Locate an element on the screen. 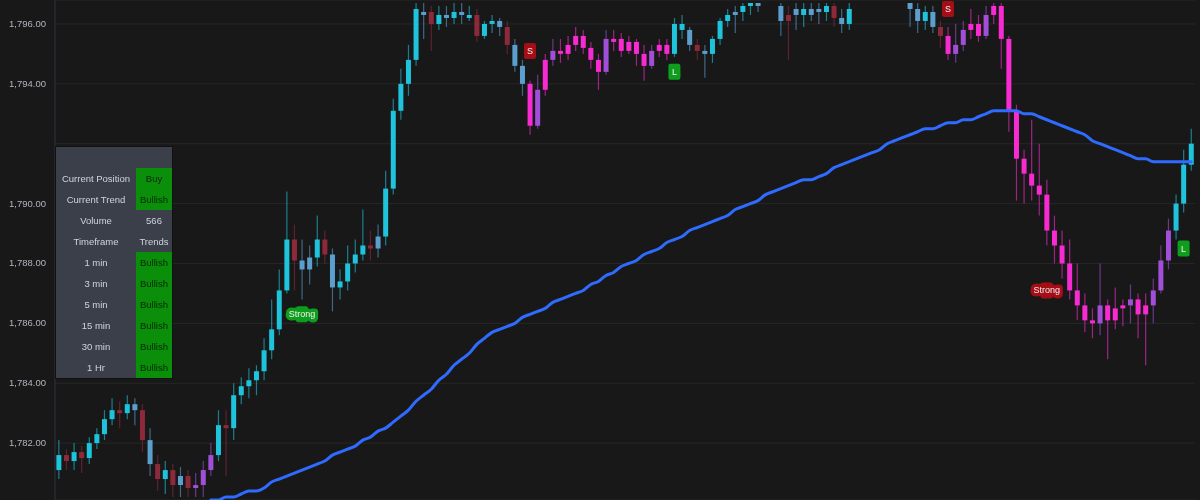 Image resolution: width=1200 pixels, height=500 pixels. y-tick-label: 1,794.00 is located at coordinates (27, 83).